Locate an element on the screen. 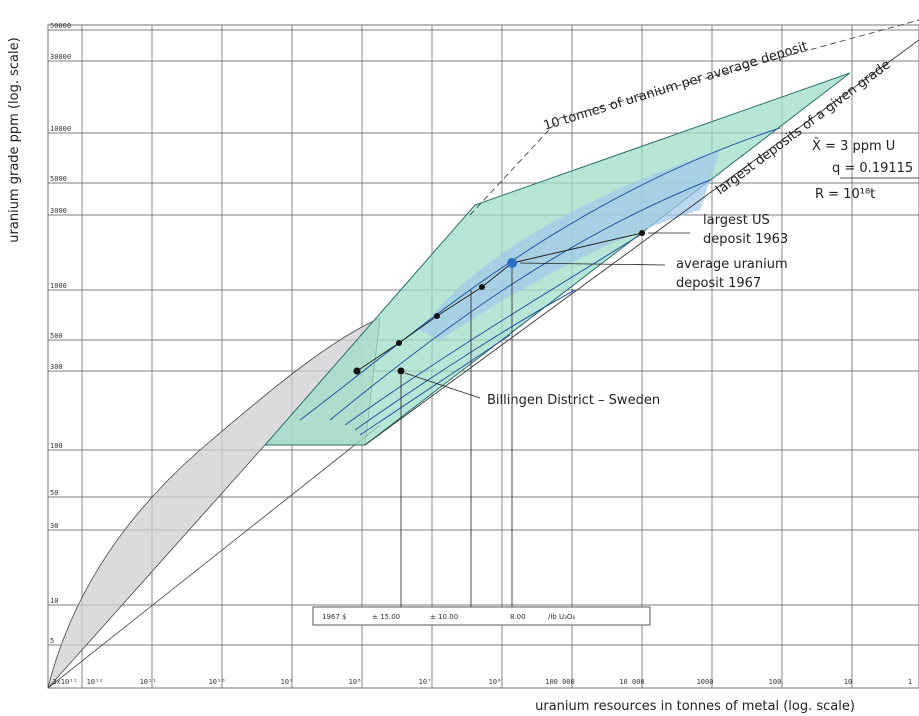  x-tick-label: 10⁶ is located at coordinates (495, 682).